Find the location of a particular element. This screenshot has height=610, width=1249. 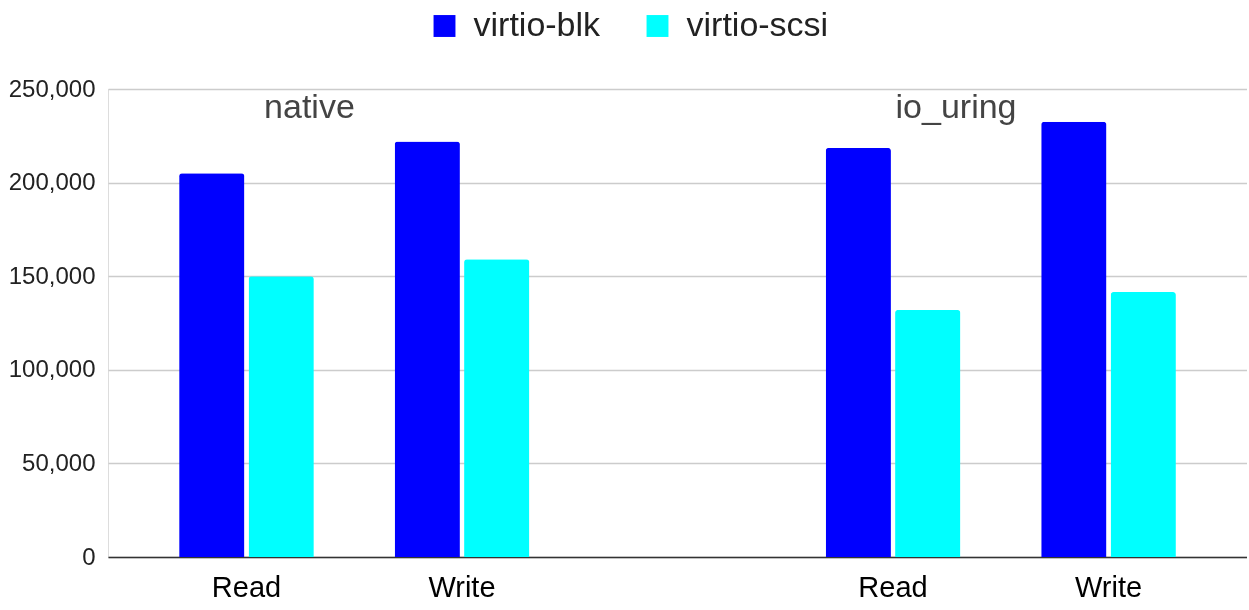

annotation: io_uring is located at coordinates (956, 106).